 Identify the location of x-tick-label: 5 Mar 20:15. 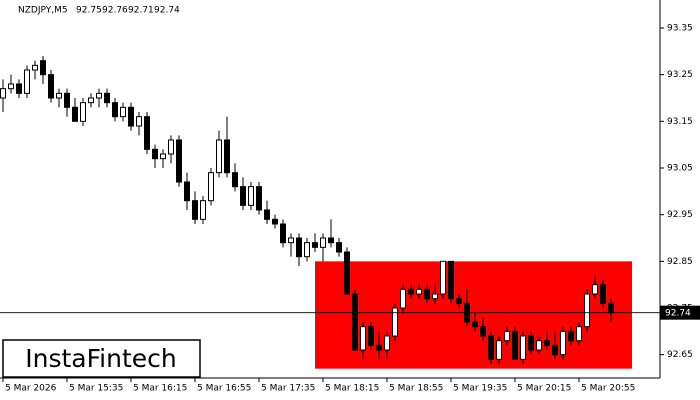
(544, 389).